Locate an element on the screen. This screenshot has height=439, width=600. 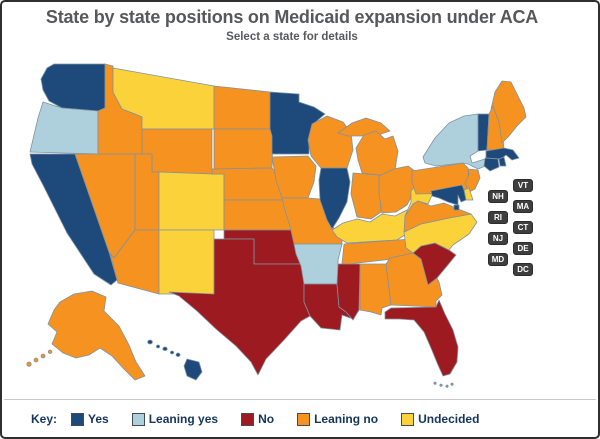
state-WA is located at coordinates (73, 87).